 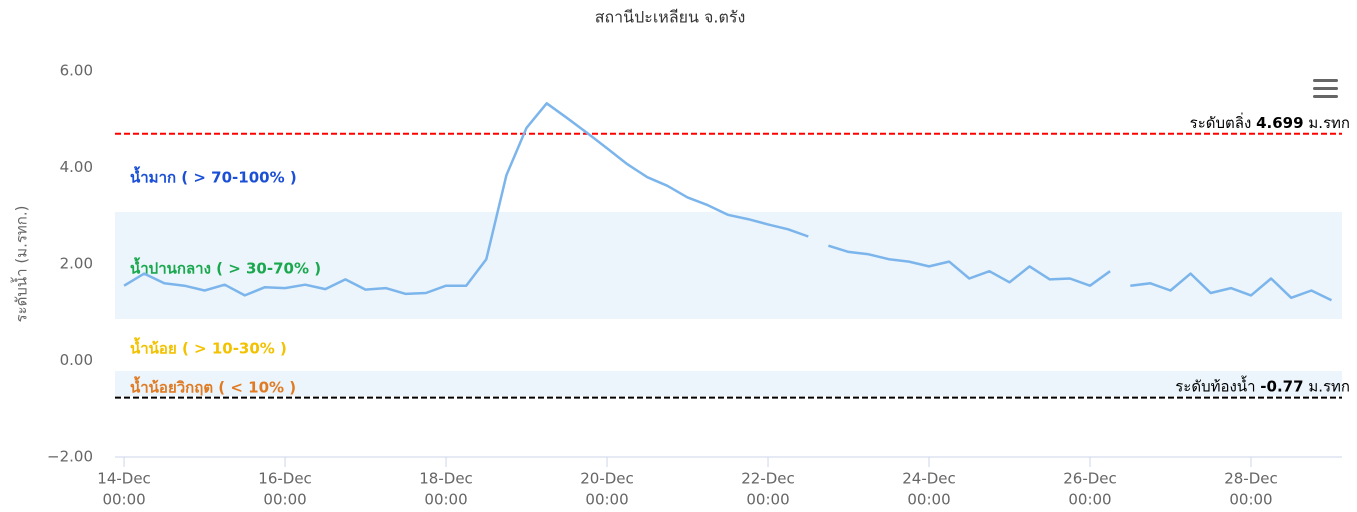 What do you see at coordinates (1251, 479) in the screenshot?
I see `x-tick-day: 28-Dec` at bounding box center [1251, 479].